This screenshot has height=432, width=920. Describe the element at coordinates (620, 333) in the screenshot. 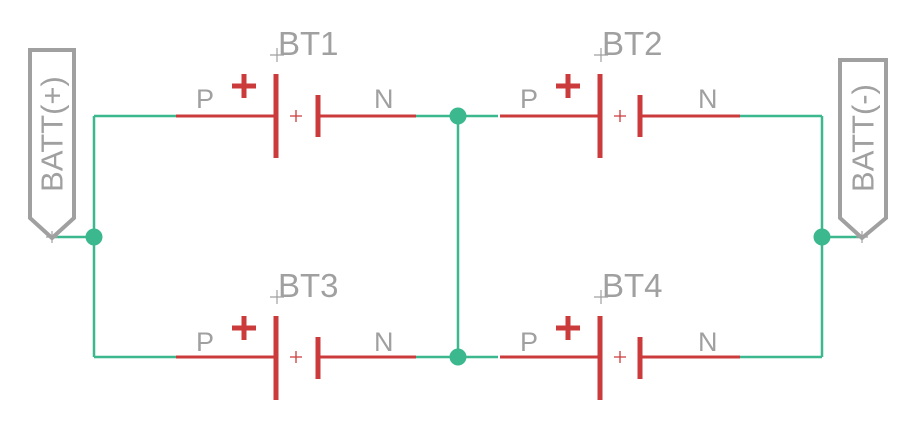

I see `battery-bt4: BT4 P N` at that location.